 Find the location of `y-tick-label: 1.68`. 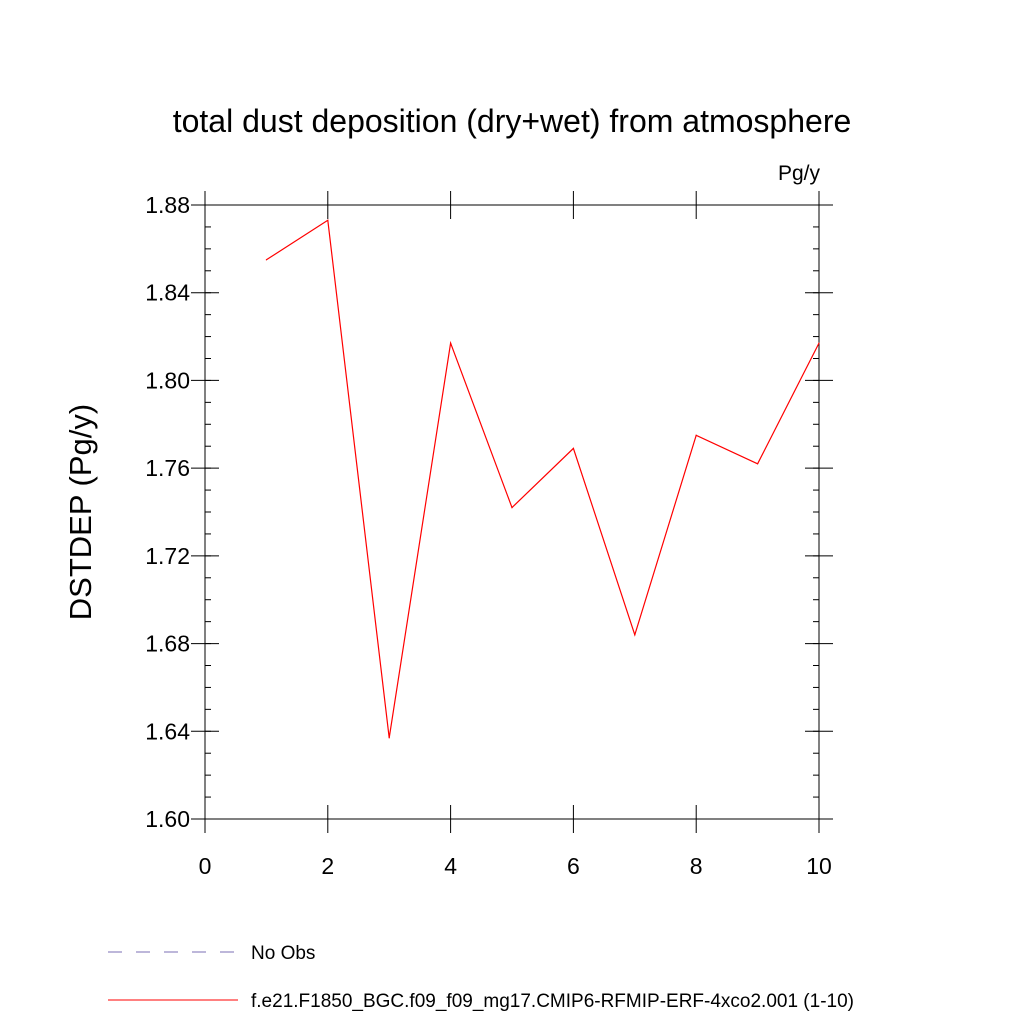

y-tick-label: 1.68 is located at coordinates (167, 644).